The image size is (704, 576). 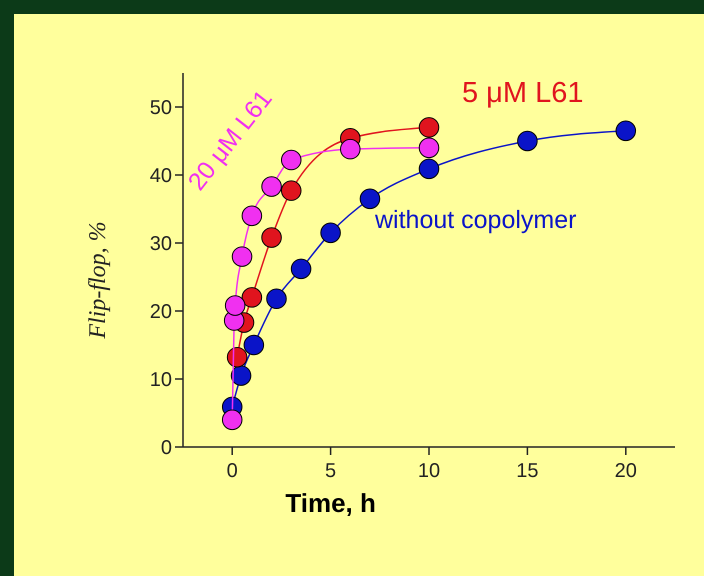 What do you see at coordinates (232, 471) in the screenshot?
I see `x-tick-label: 0` at bounding box center [232, 471].